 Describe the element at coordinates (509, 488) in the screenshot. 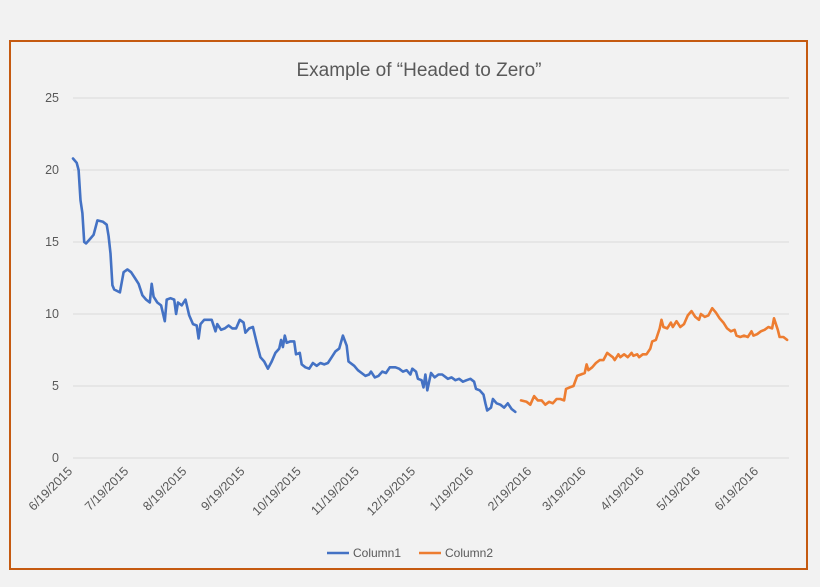

I see `x-tick-label: 2/19/2016` at that location.